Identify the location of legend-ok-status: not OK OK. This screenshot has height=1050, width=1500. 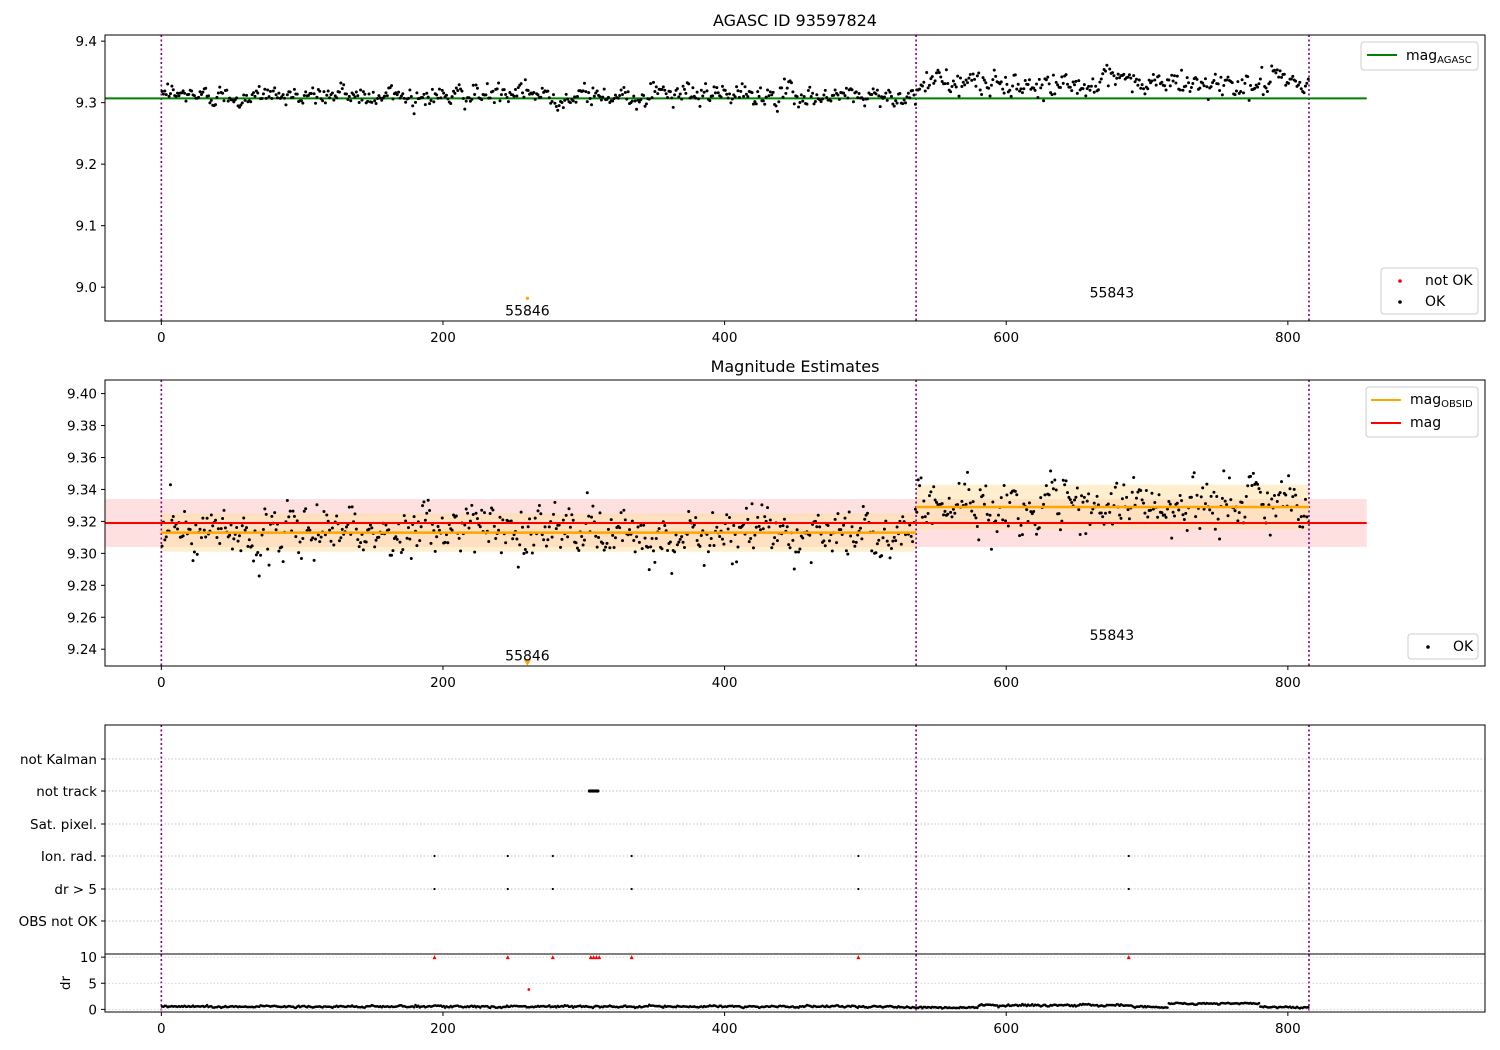
(1429, 291).